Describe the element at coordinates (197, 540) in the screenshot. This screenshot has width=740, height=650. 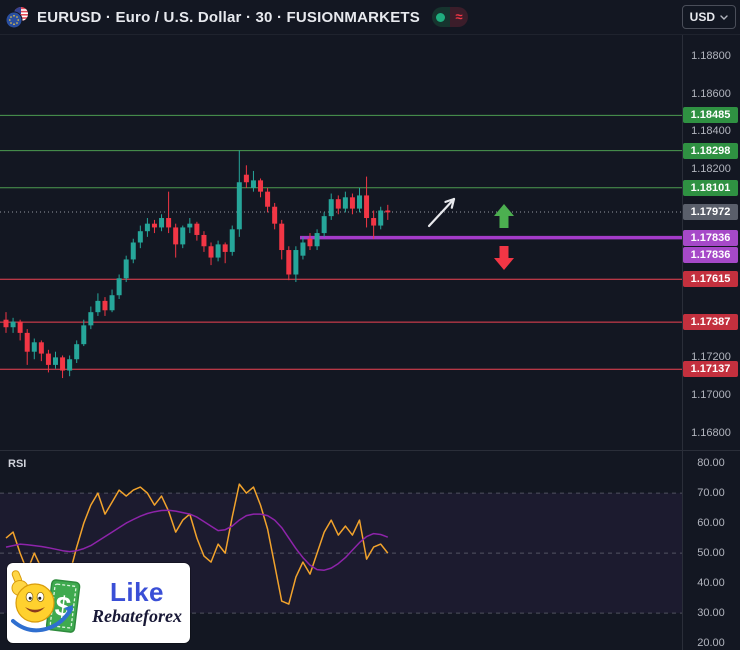
I see `rsi-ma-line` at that location.